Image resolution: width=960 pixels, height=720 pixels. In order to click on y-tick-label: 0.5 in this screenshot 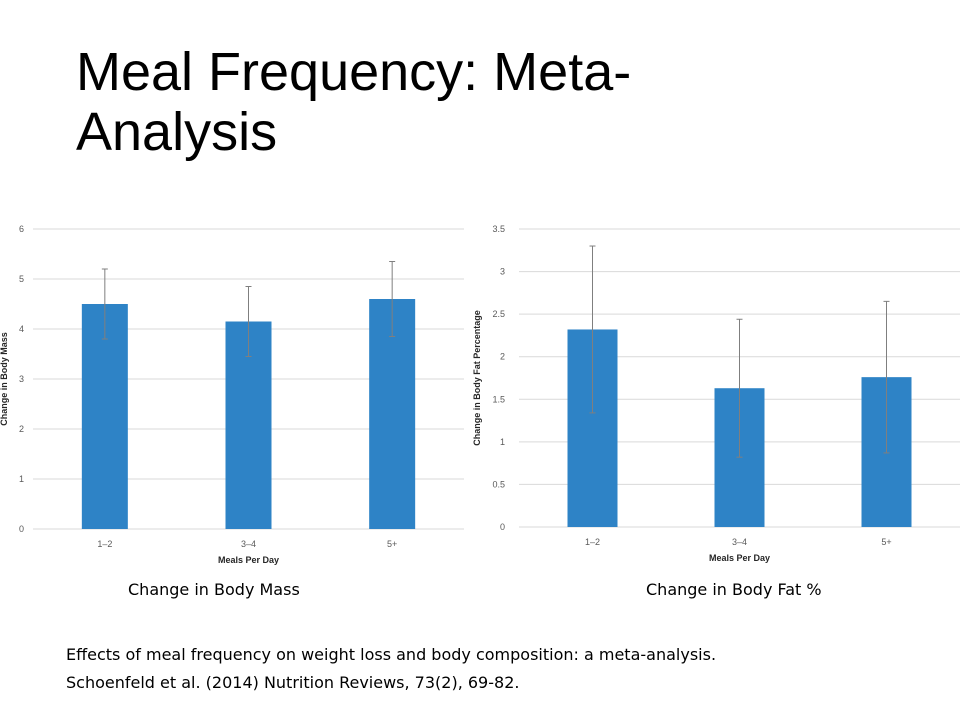, I will do `click(498, 484)`.